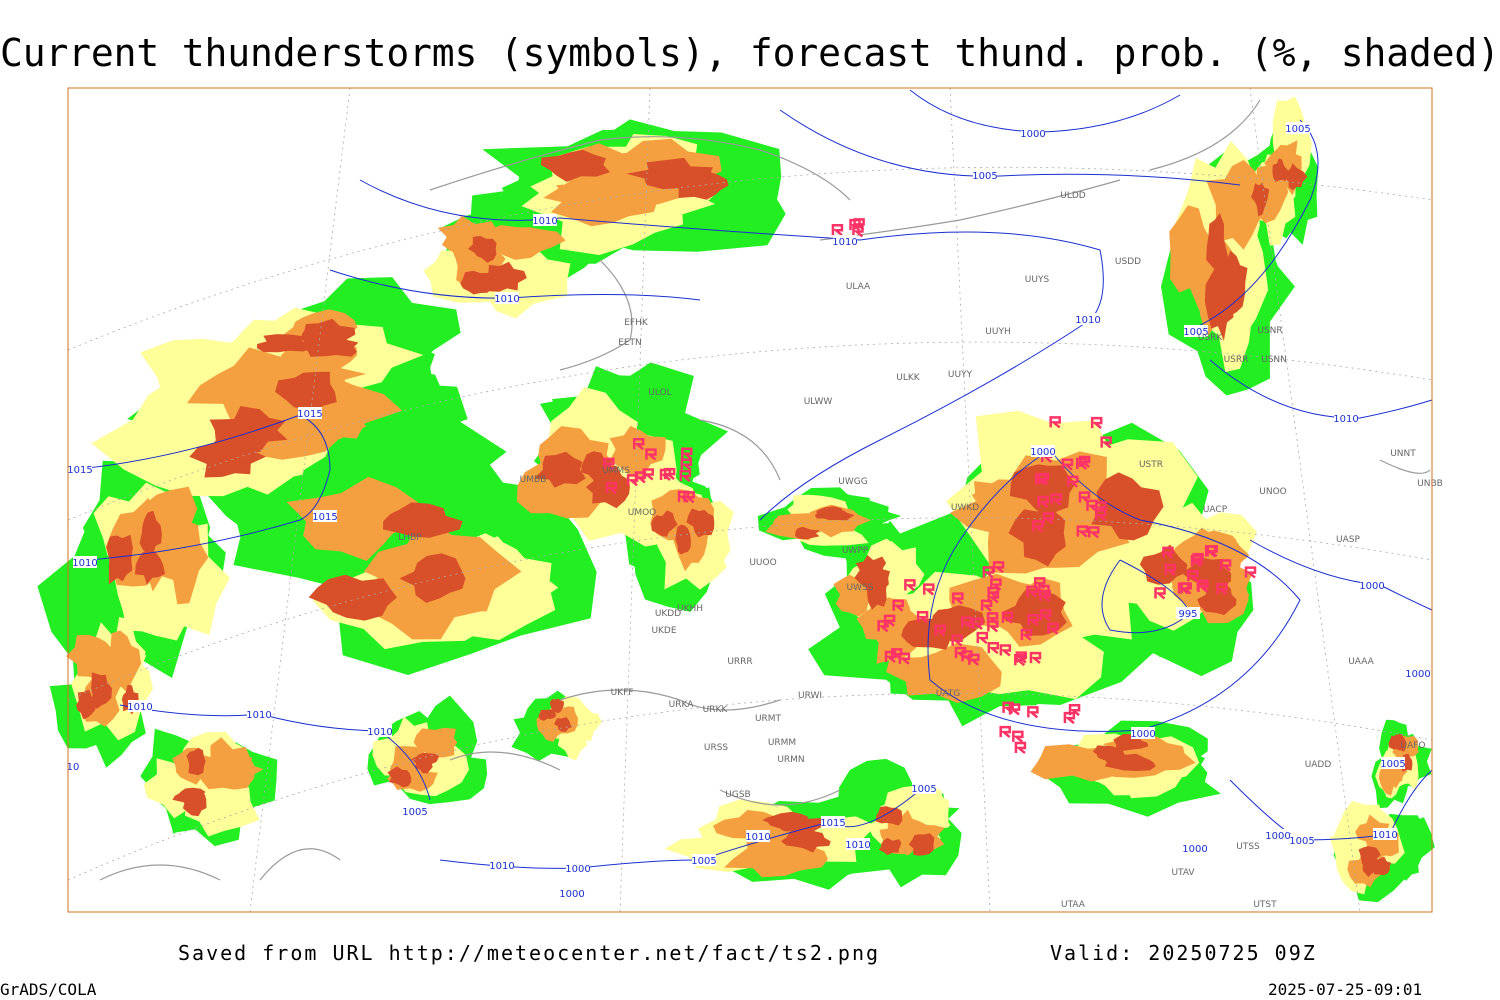  What do you see at coordinates (1269, 331) in the screenshot?
I see `station-label: USNR` at bounding box center [1269, 331].